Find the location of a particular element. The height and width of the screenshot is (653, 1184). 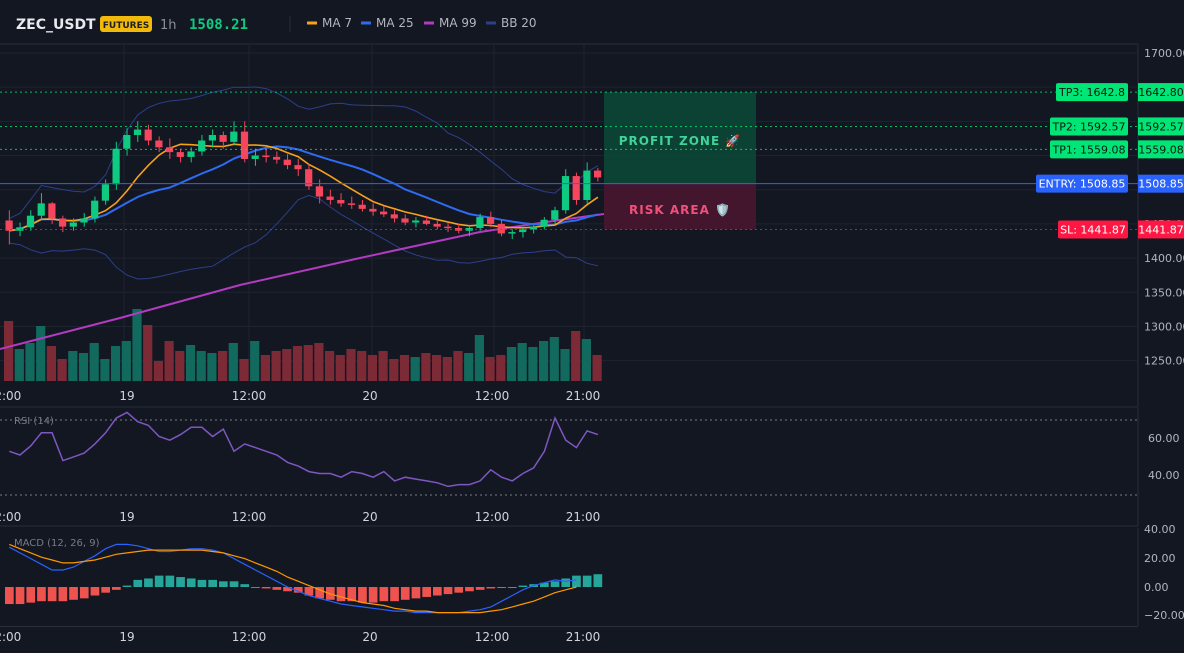

time-label-rsi: 12:00 is located at coordinates (492, 517).